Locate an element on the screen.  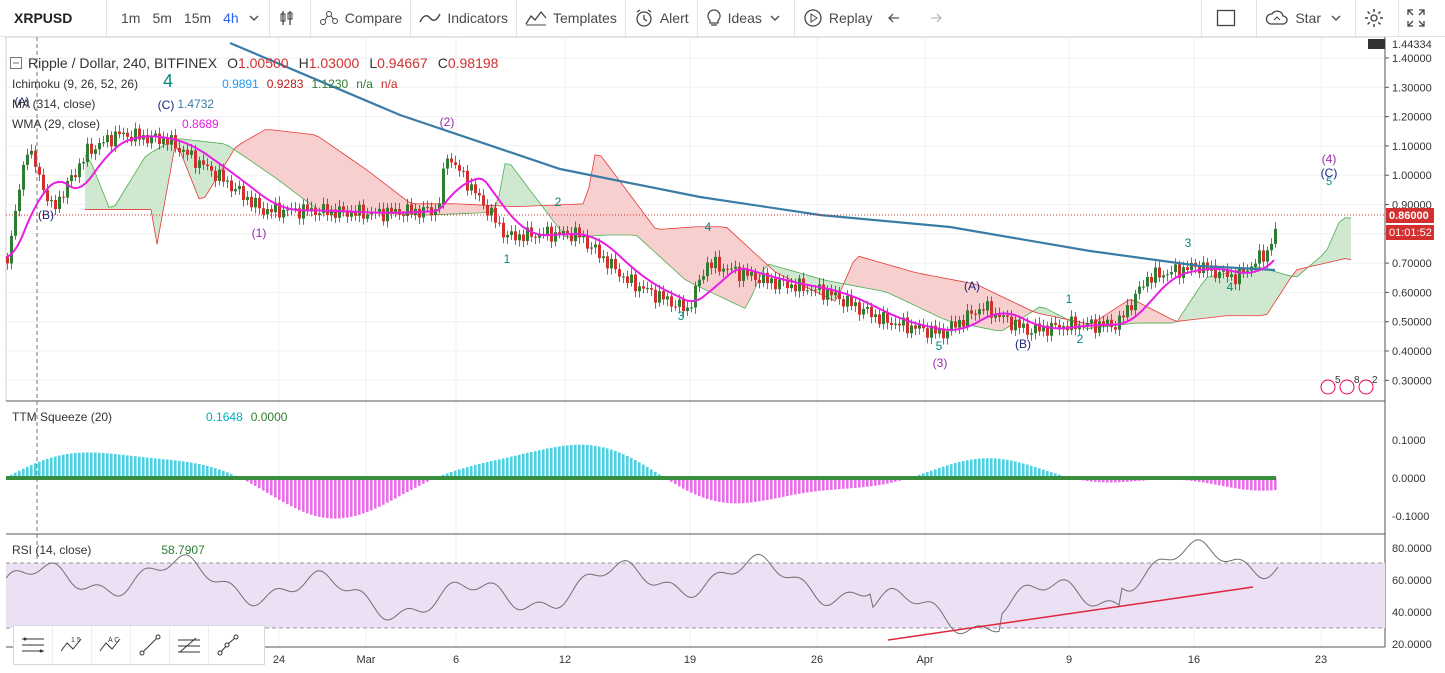
redo-button is located at coordinates (937, 18).